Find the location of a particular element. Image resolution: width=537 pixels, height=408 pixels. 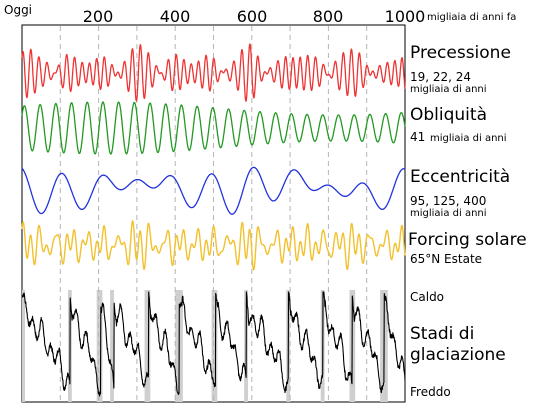

series-subtitle-forcing-solare: 65°N Estate is located at coordinates (446, 259).